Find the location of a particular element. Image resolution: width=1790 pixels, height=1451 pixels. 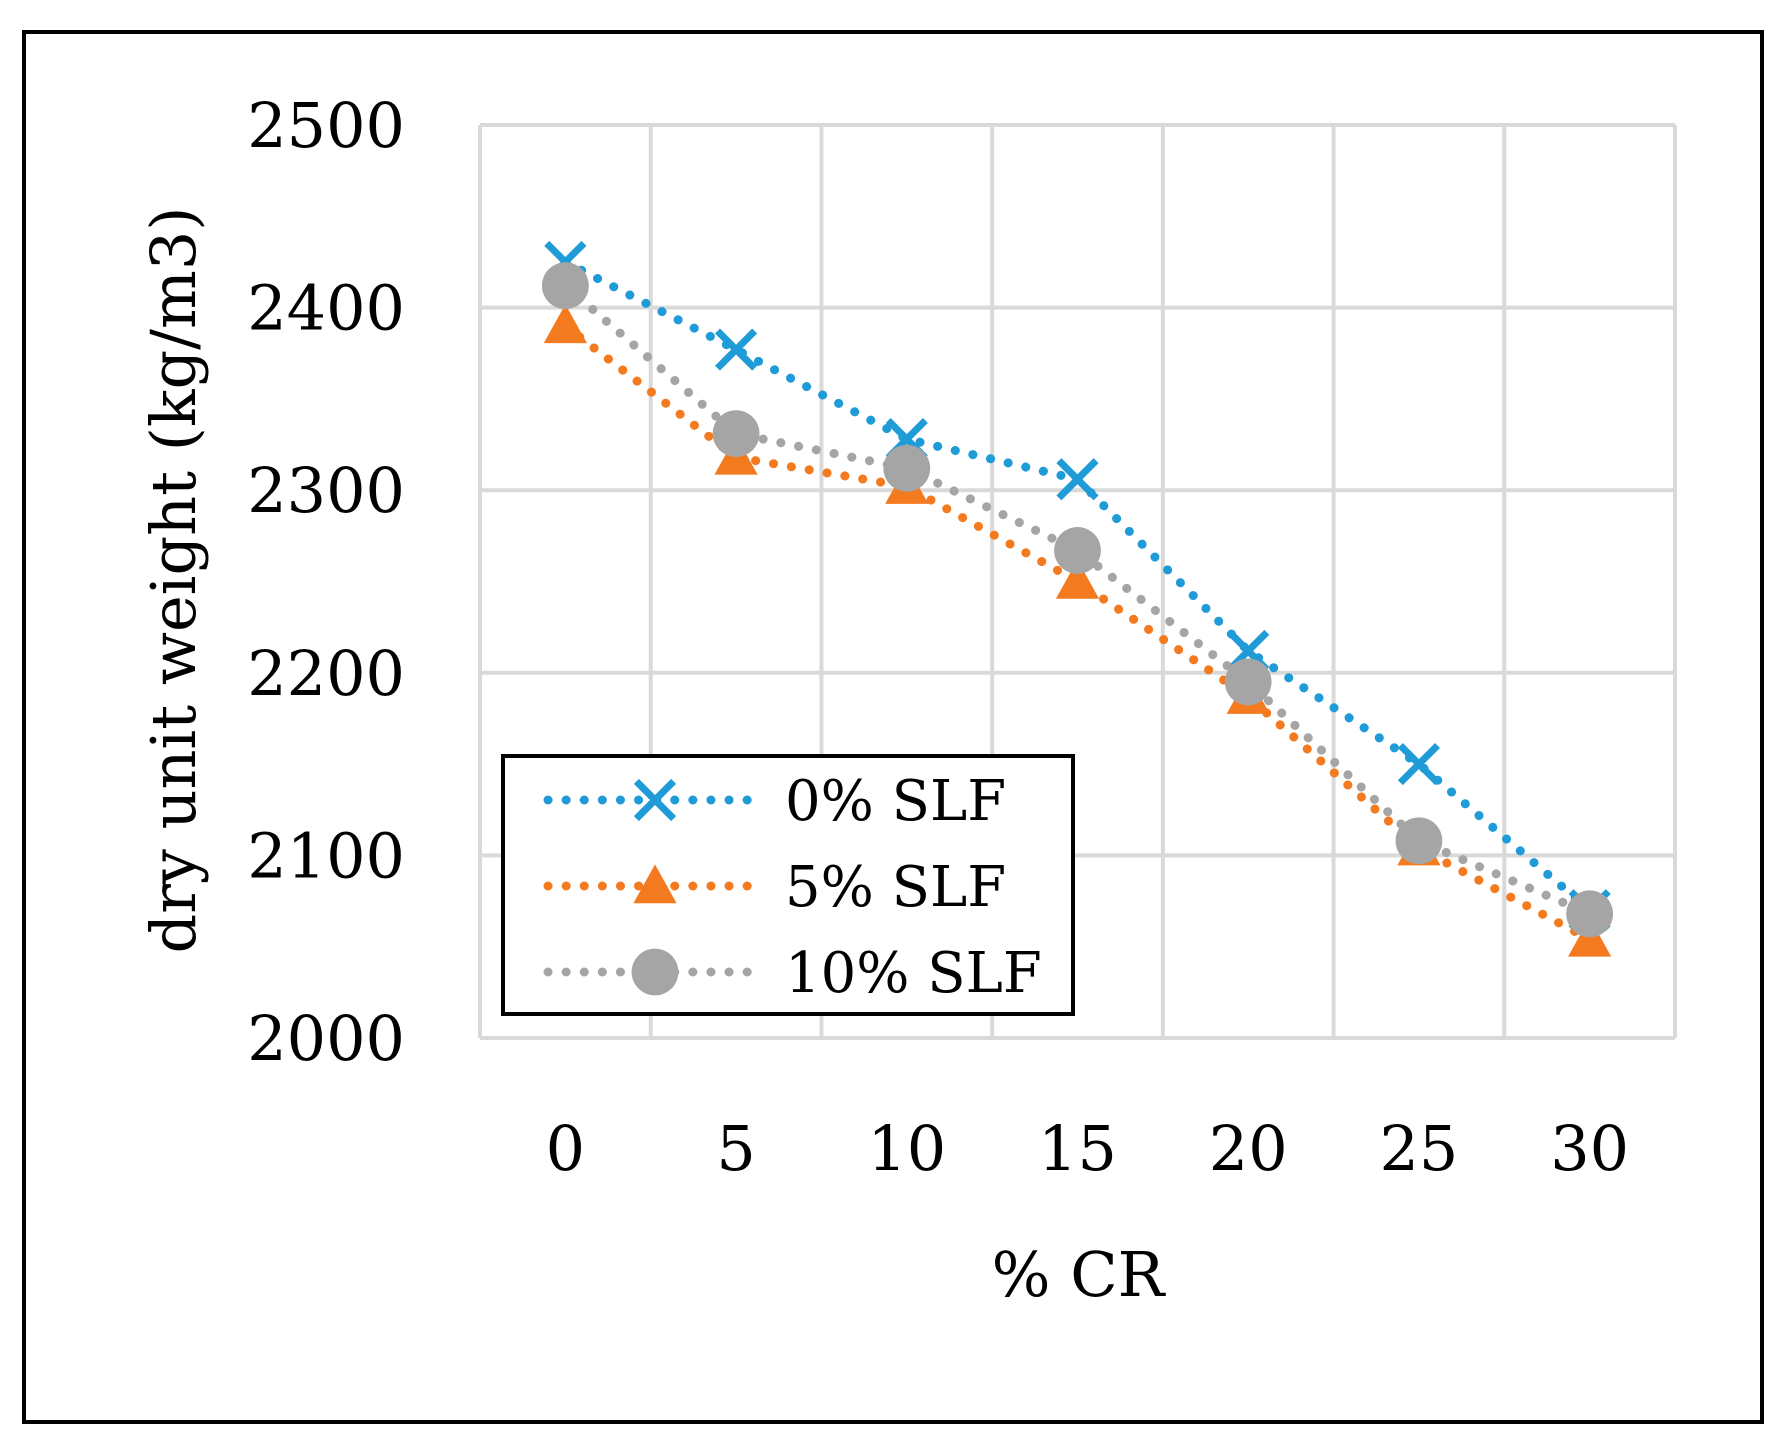

y-tick-label: 2200 is located at coordinates (326, 673).